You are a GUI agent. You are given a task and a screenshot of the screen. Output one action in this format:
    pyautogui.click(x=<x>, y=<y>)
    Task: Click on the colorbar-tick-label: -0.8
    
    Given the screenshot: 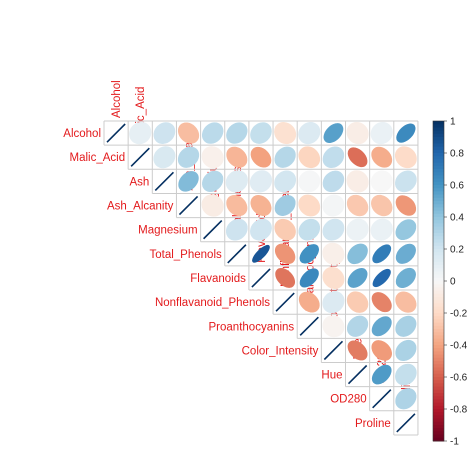 What is the action you would take?
    pyautogui.click(x=459, y=410)
    